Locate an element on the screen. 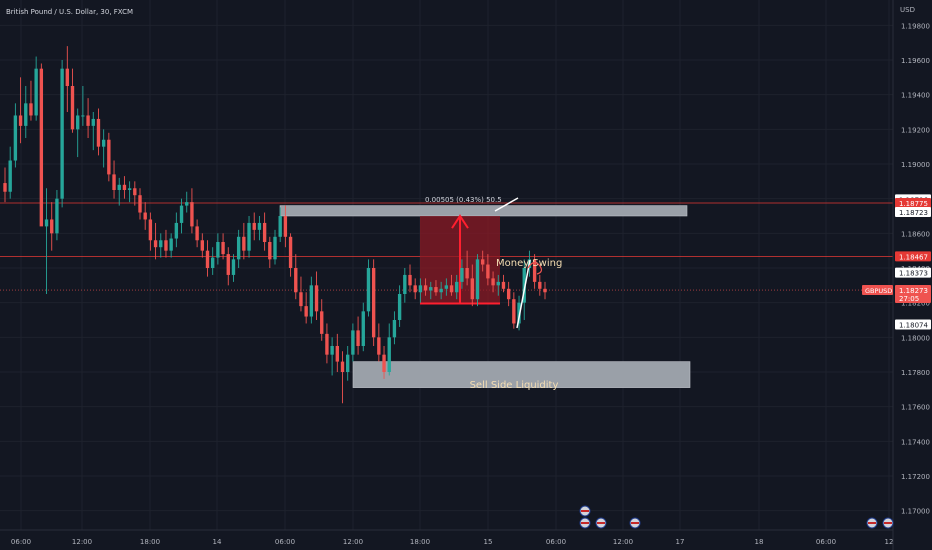 The height and width of the screenshot is (550, 932). sell-side-liquidity-label: Sell Side Liquidity is located at coordinates (514, 385).